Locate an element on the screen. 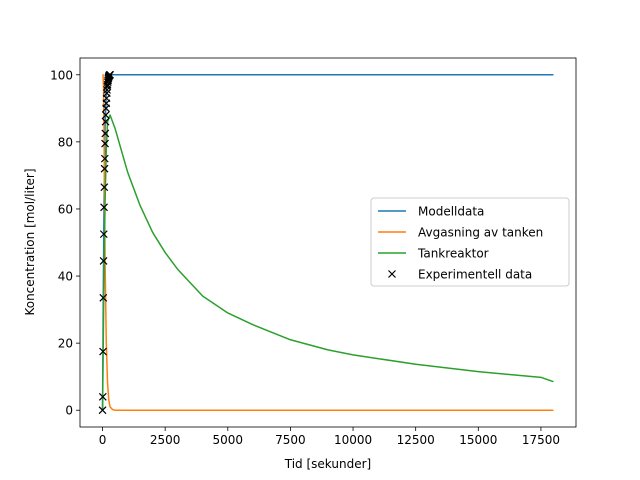  y-tick-label: 60 is located at coordinates (65, 209).